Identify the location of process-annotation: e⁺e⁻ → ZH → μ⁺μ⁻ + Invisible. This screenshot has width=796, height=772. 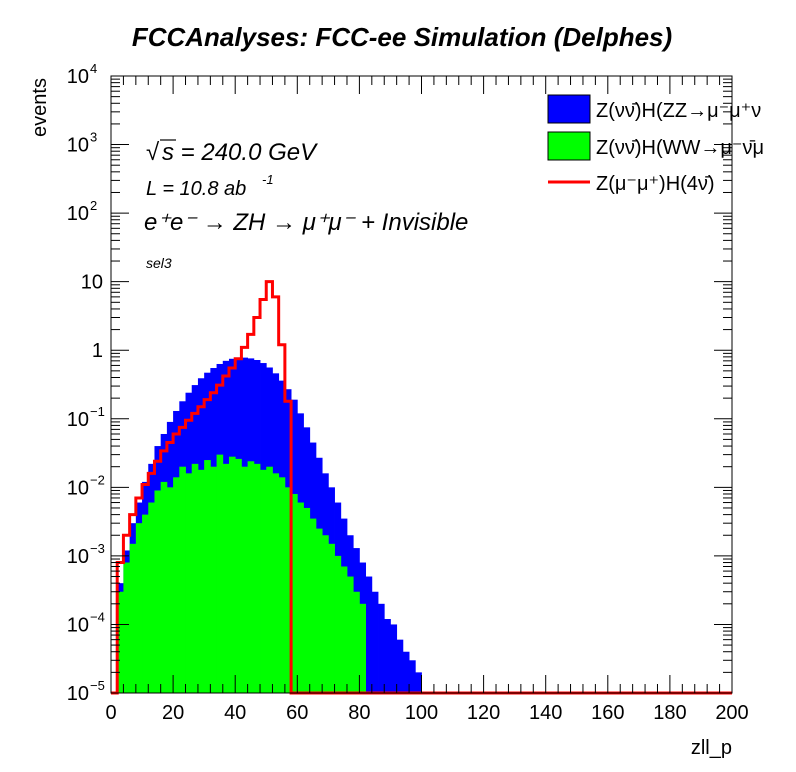
(306, 222).